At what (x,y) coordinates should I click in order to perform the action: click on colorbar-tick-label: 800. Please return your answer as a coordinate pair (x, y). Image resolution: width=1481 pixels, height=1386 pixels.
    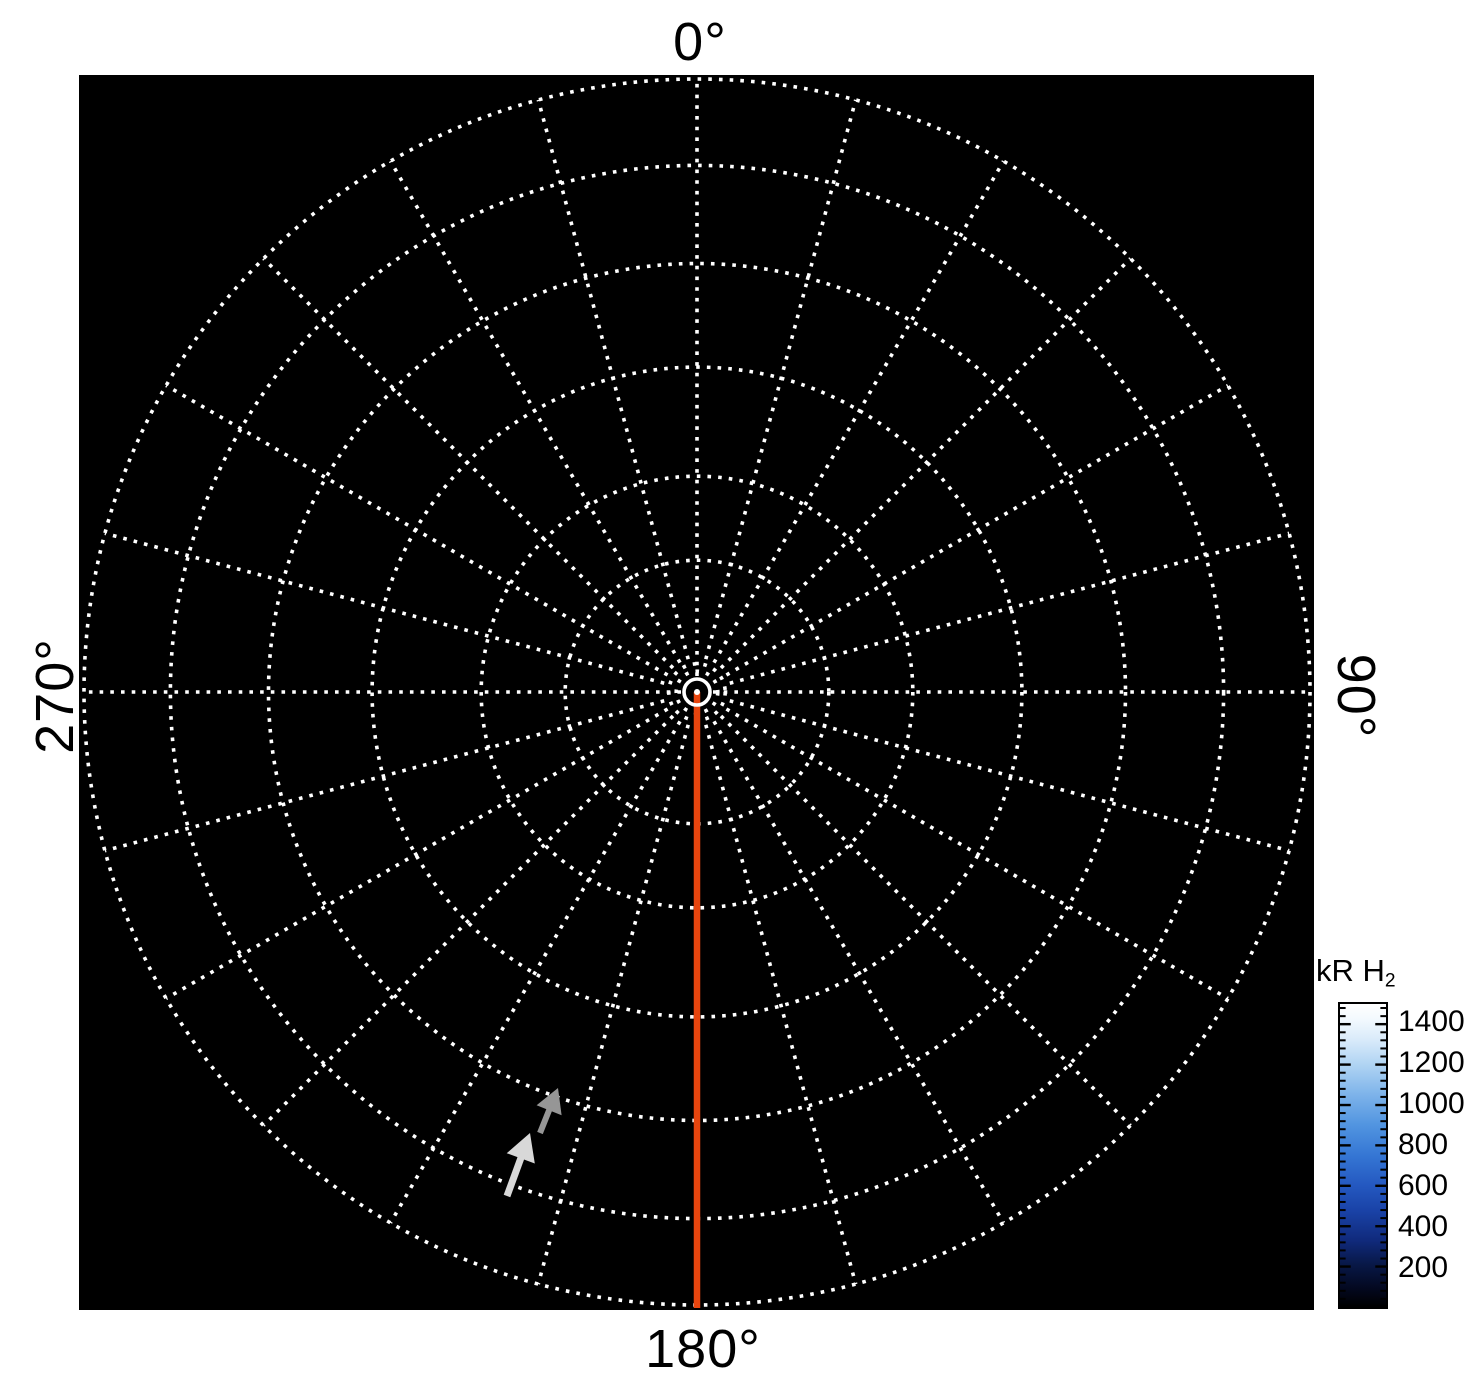
    Looking at the image, I should click on (1423, 1145).